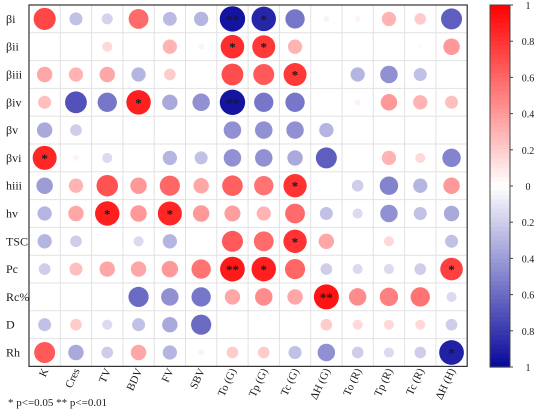 This screenshot has height=416, width=550. What do you see at coordinates (105, 376) in the screenshot?
I see `column-label: TV` at bounding box center [105, 376].